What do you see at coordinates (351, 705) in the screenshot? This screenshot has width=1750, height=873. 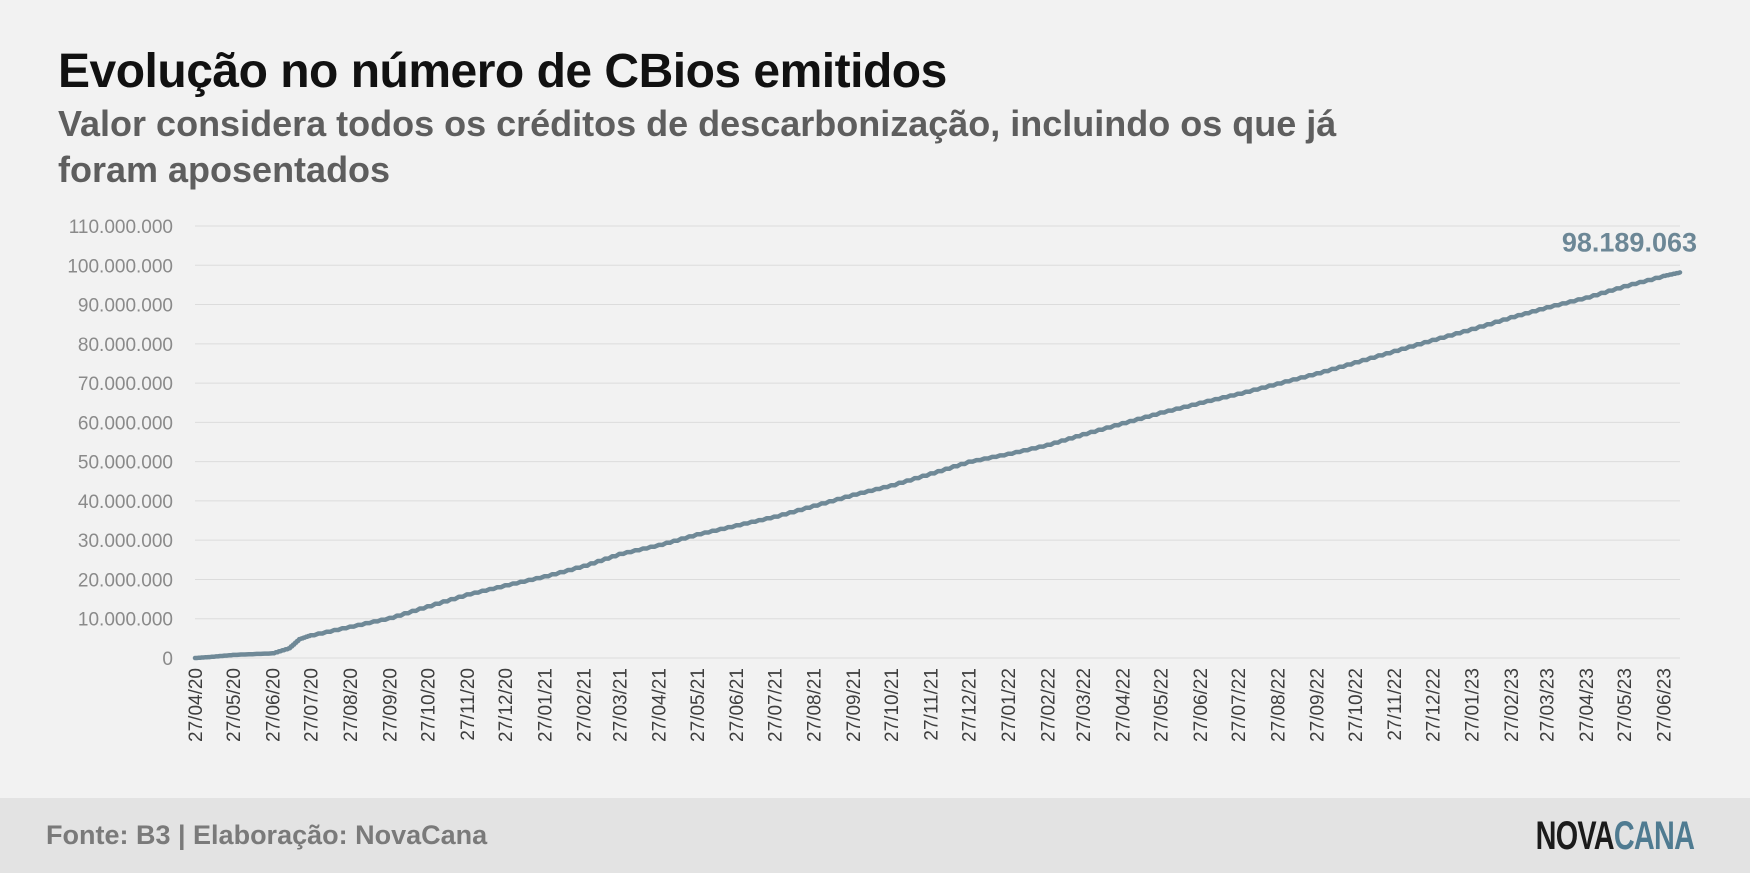 I see `x-tick-label: 27/08/20` at bounding box center [351, 705].